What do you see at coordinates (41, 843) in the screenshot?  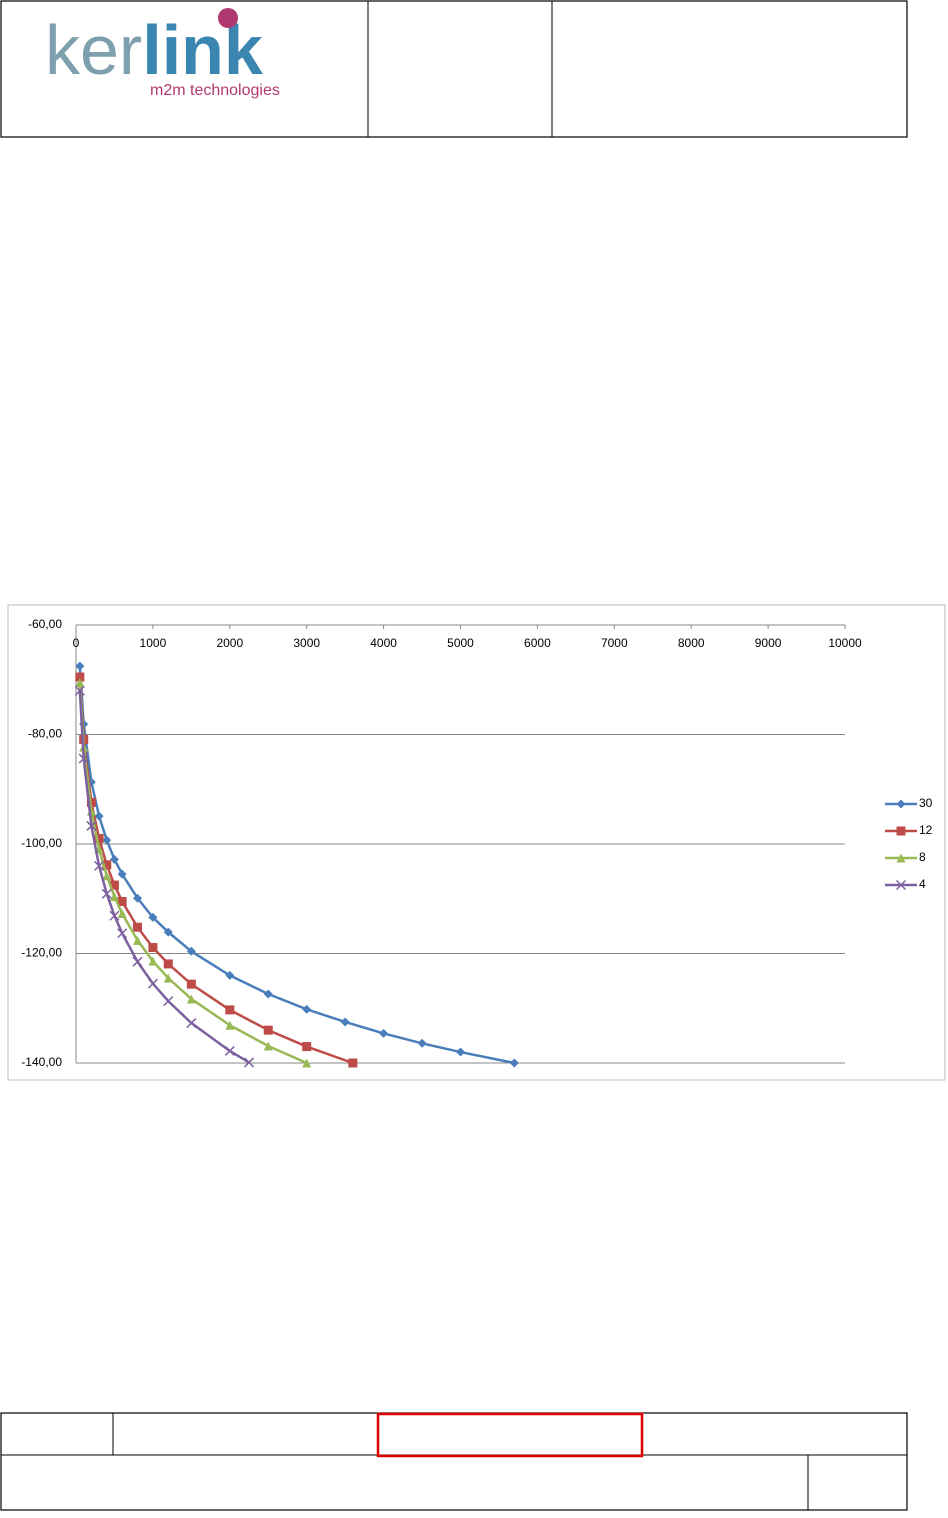 I see `y-tick-label: -100,00` at bounding box center [41, 843].